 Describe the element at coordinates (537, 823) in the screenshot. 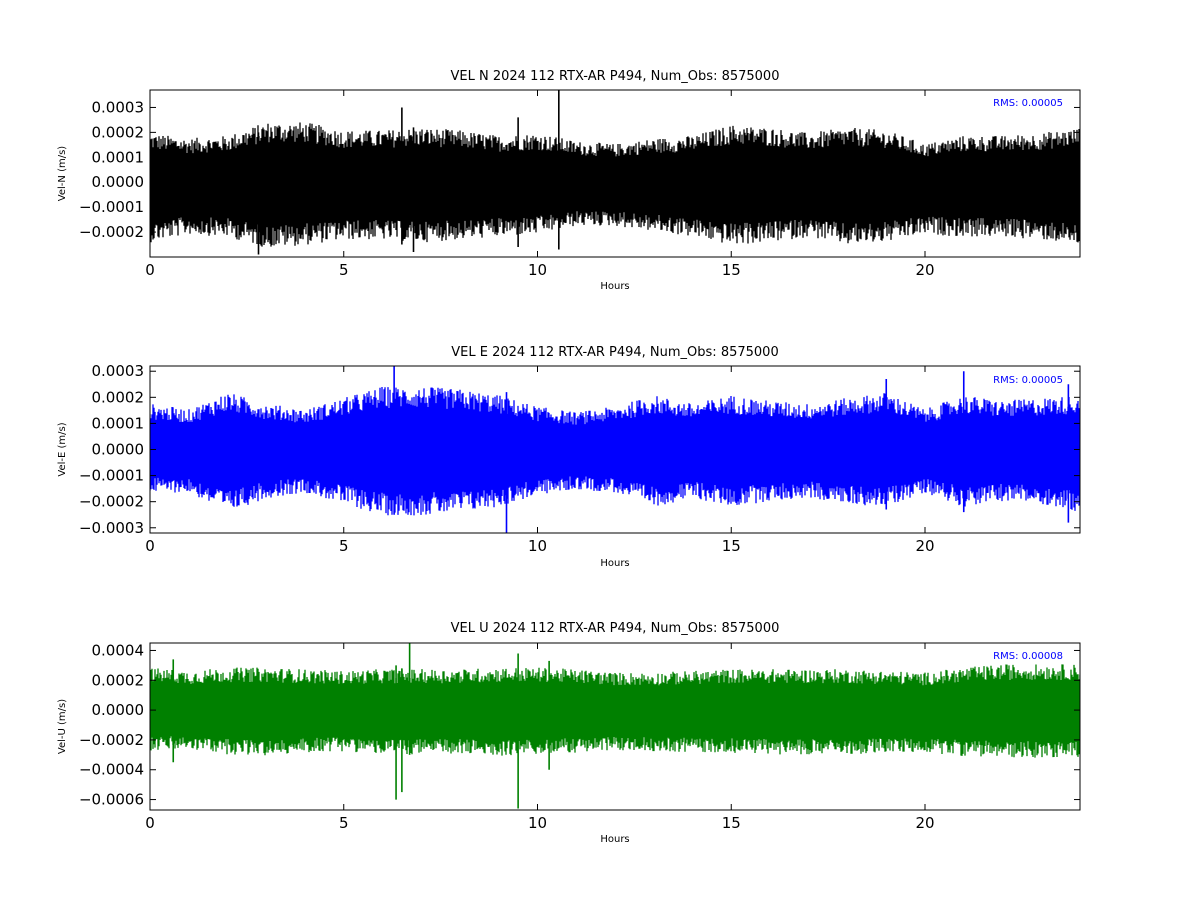

I see `panel-up-xtick-label: 10` at that location.